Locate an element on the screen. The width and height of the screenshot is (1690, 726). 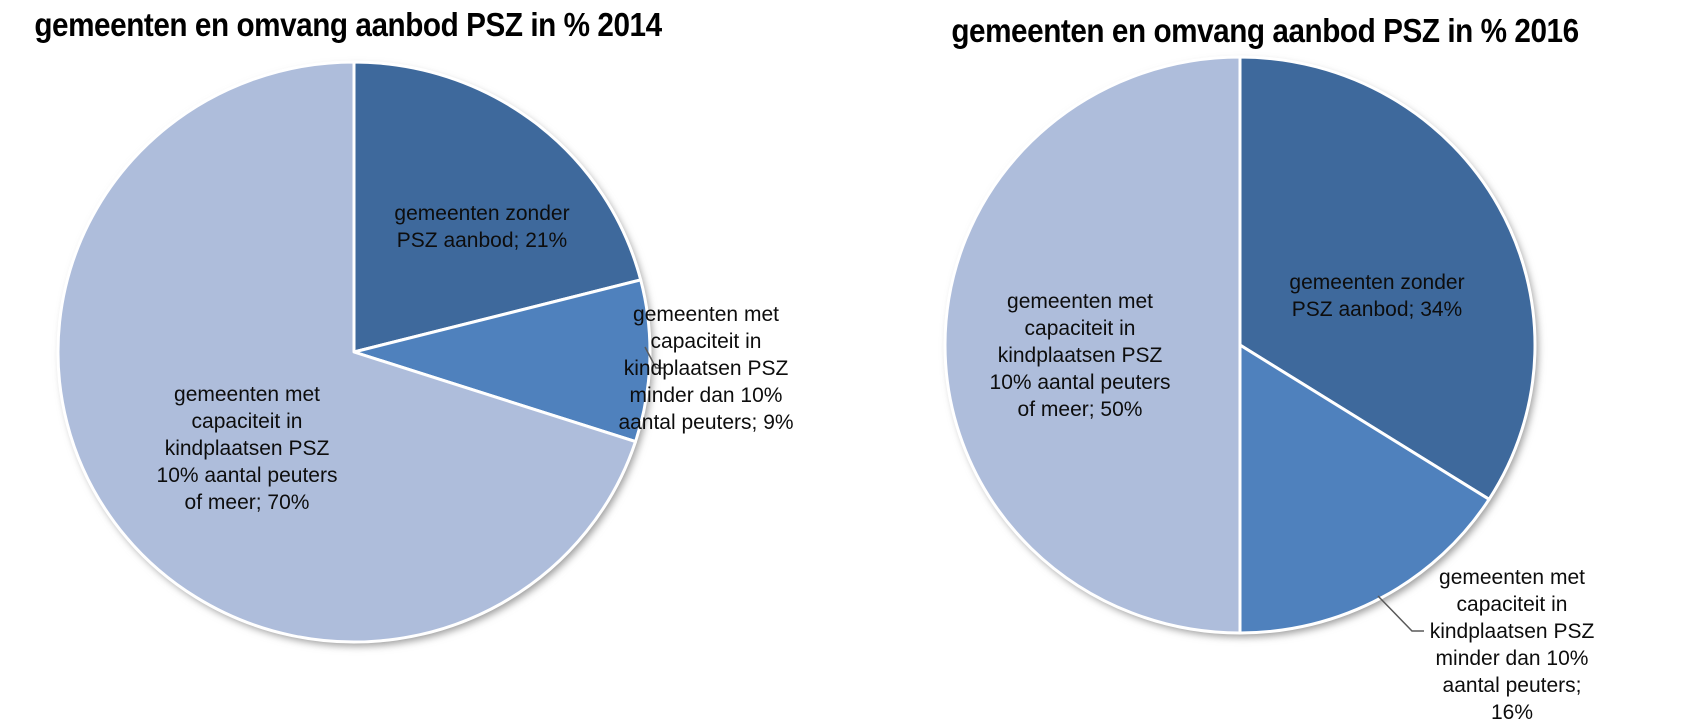
pie-slice-capaciteit-10pct-of-meer is located at coordinates (1092, 345).